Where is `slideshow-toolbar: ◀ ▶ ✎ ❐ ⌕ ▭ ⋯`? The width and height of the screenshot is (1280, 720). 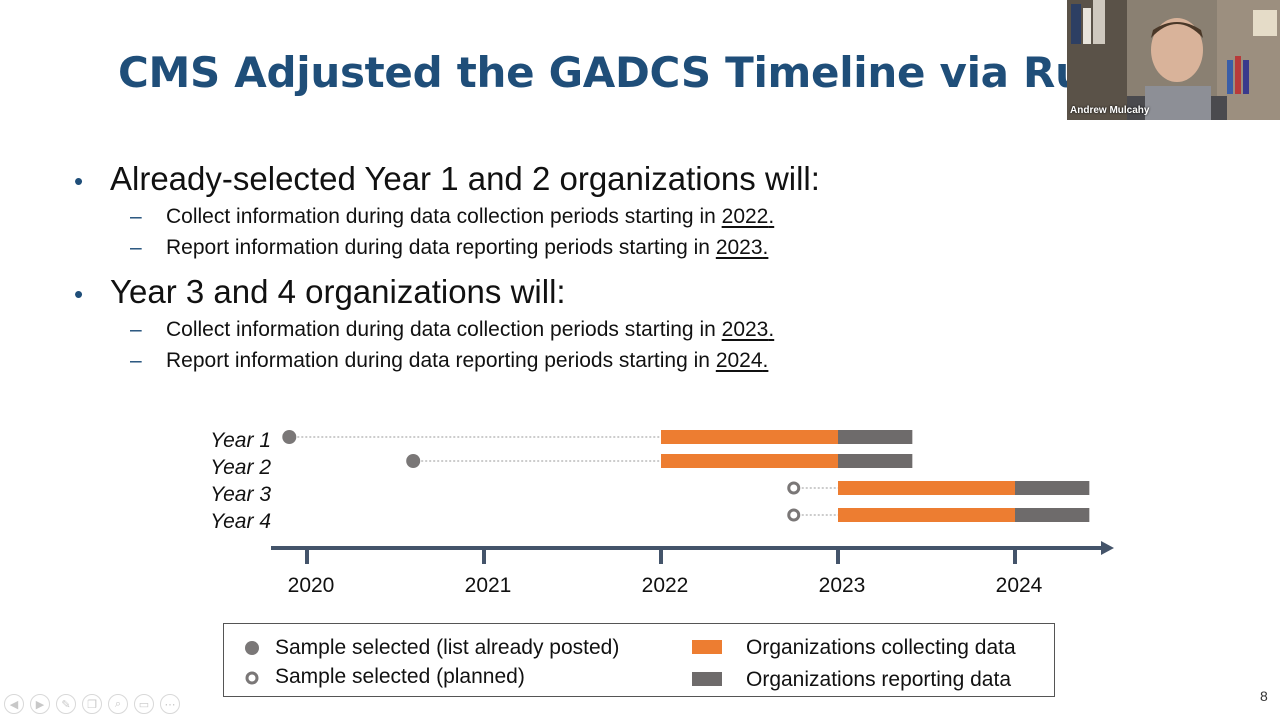 slideshow-toolbar: ◀ ▶ ✎ ❐ ⌕ ▭ ⋯ is located at coordinates (92, 704).